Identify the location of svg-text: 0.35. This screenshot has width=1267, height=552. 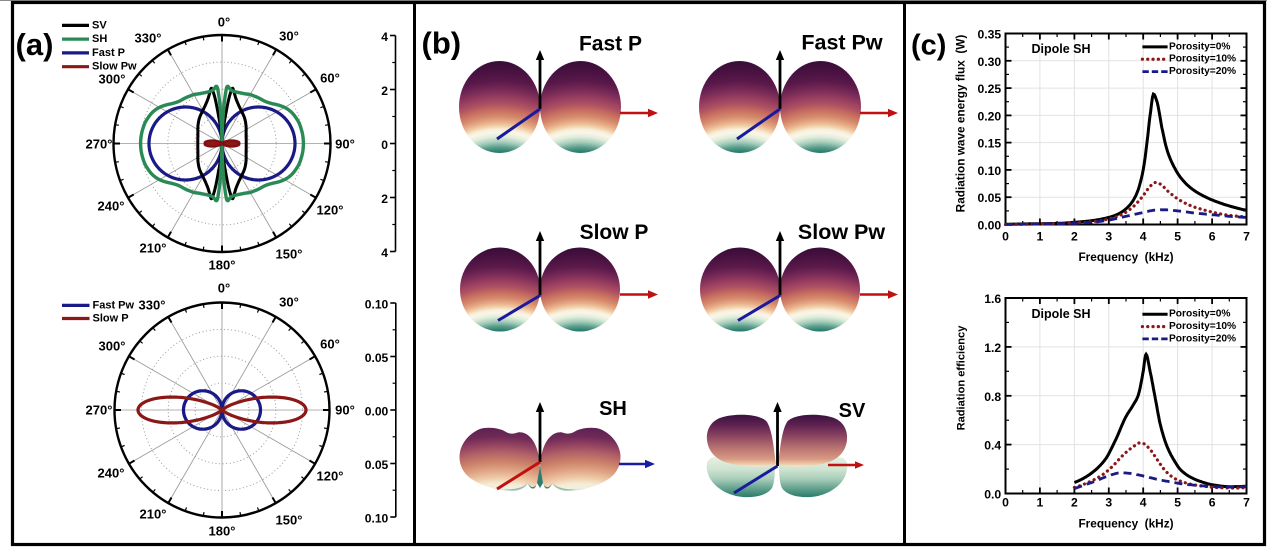
(989, 35).